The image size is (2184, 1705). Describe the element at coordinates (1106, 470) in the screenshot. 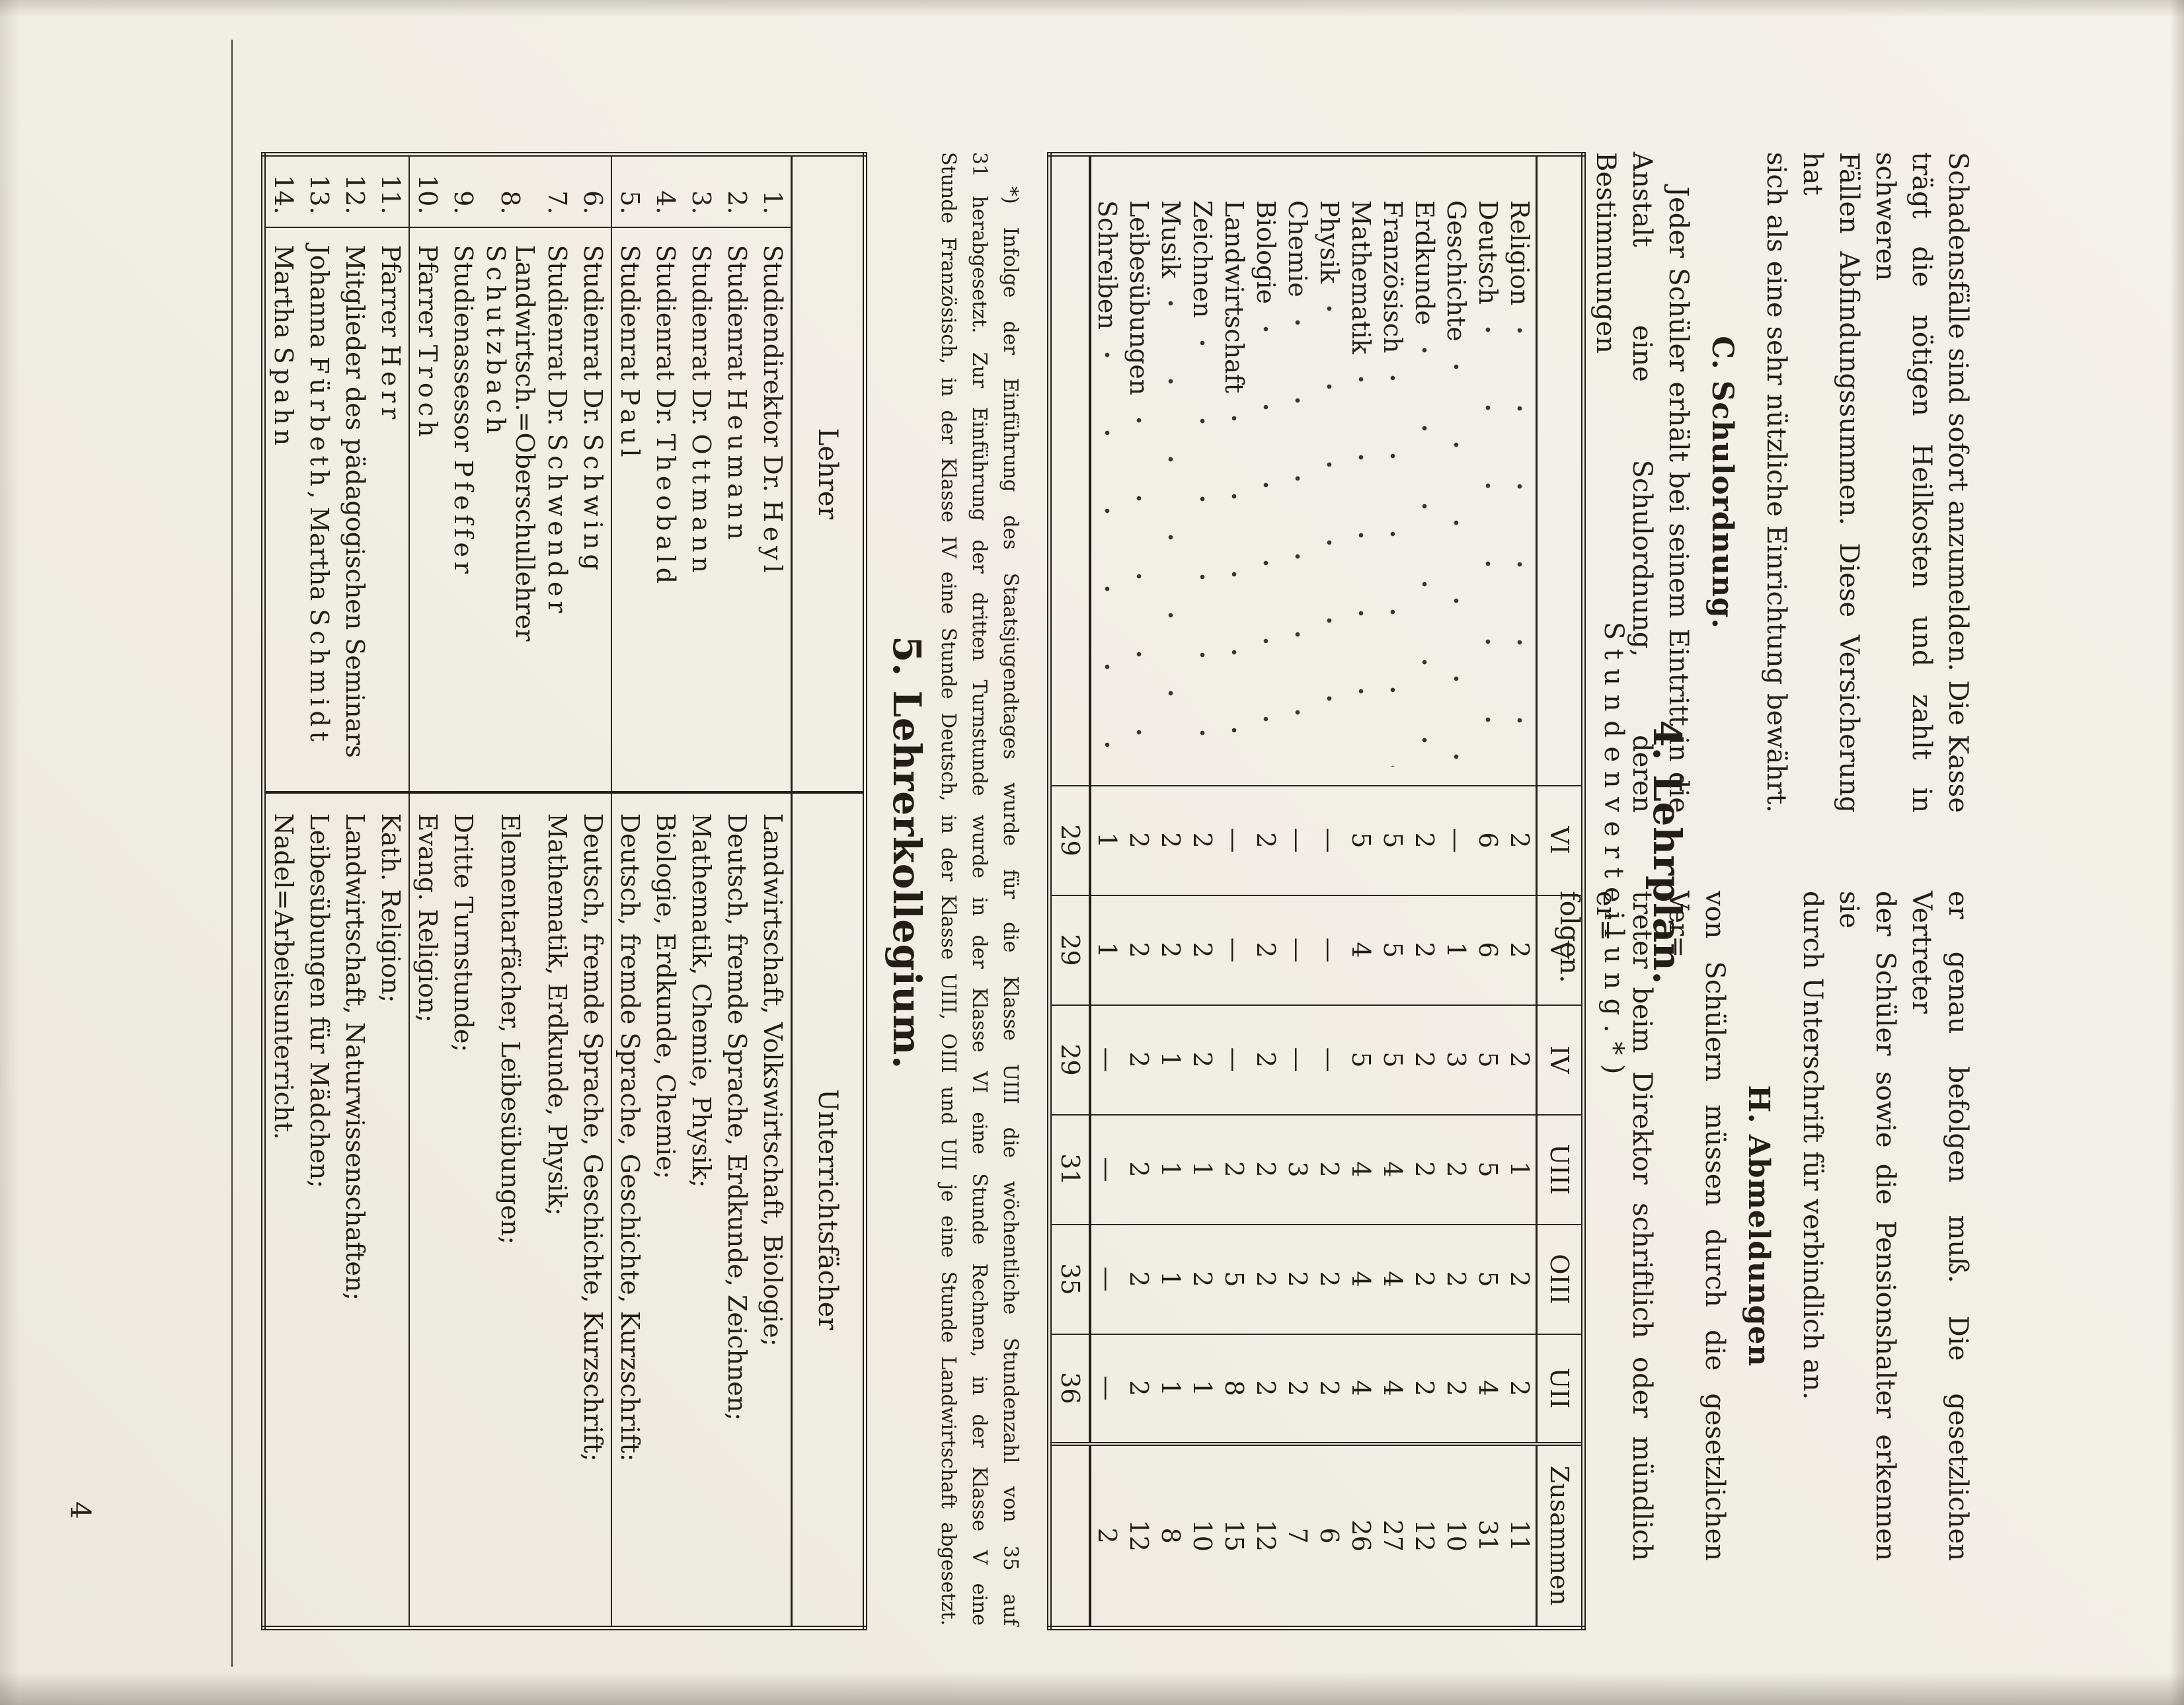

I see `subject-cell: Schreiben` at that location.